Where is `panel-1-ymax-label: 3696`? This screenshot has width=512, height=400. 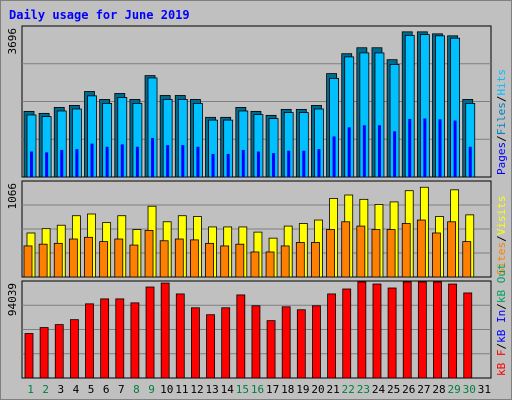
panel-1-ymax-label: 3696 is located at coordinates (12, 41).